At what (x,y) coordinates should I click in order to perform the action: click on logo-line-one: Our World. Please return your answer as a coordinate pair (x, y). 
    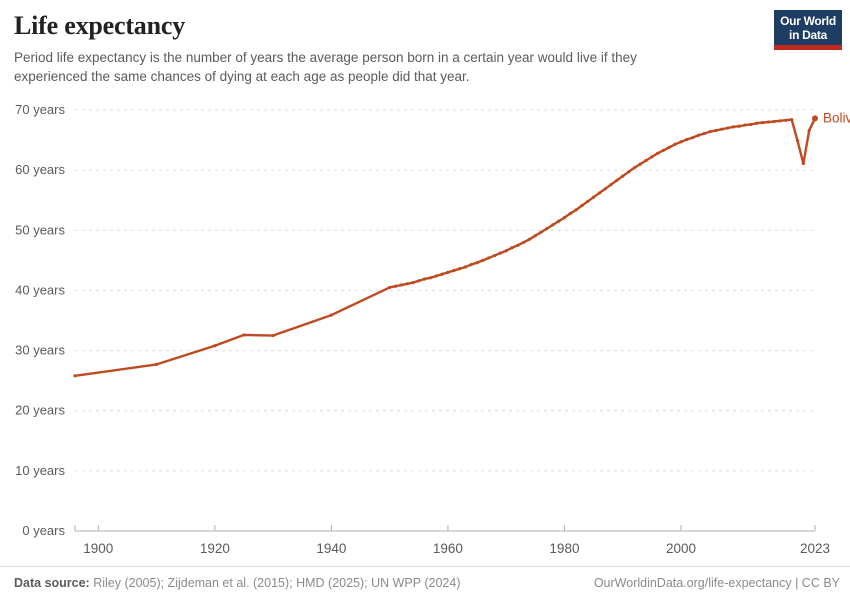
    Looking at the image, I should click on (808, 21).